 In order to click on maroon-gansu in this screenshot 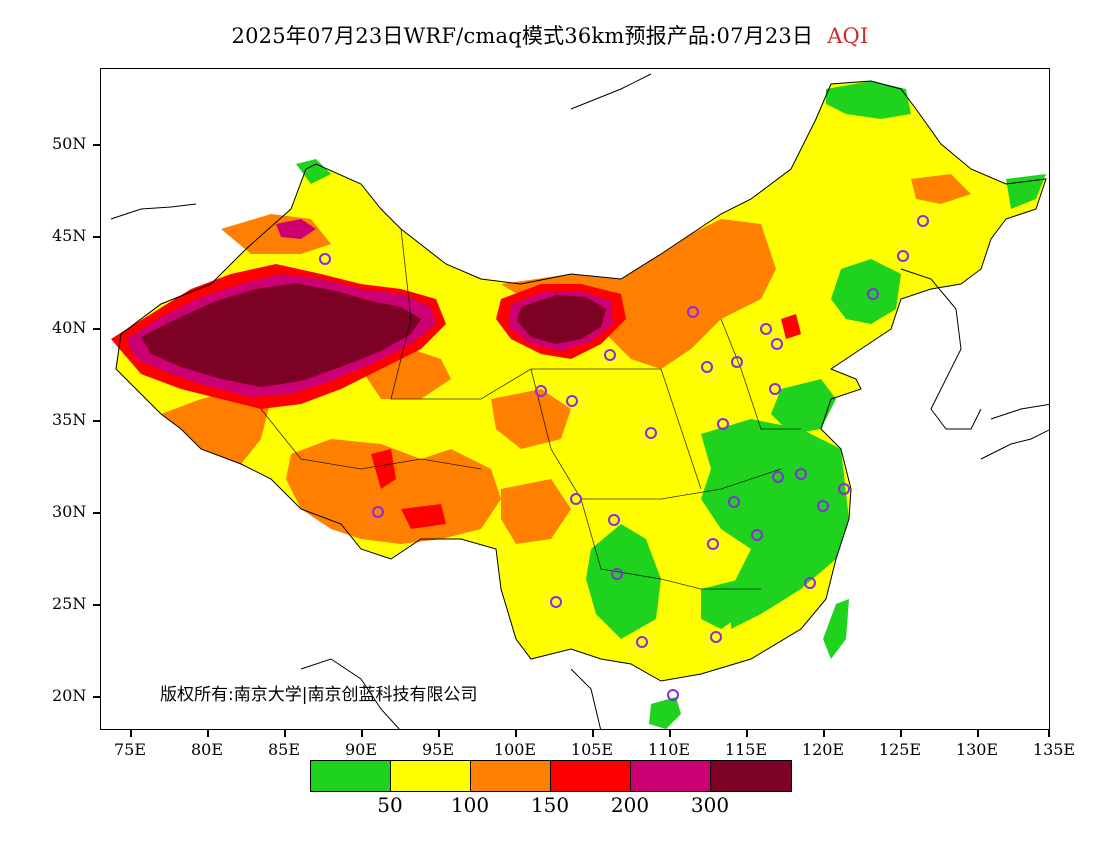, I will do `click(561, 319)`.